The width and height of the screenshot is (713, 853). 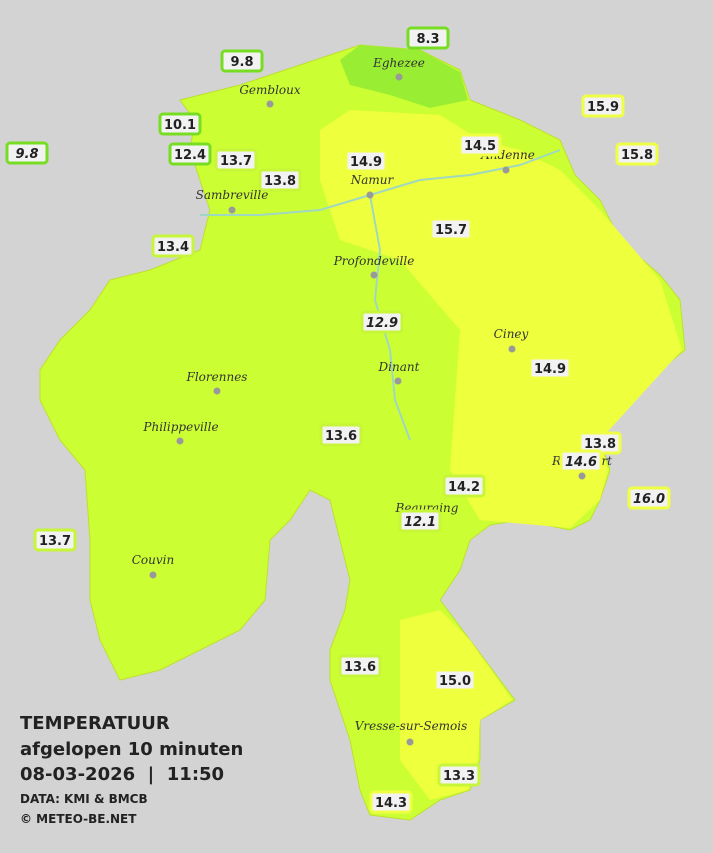 I want to click on river, so click(x=380, y=182).